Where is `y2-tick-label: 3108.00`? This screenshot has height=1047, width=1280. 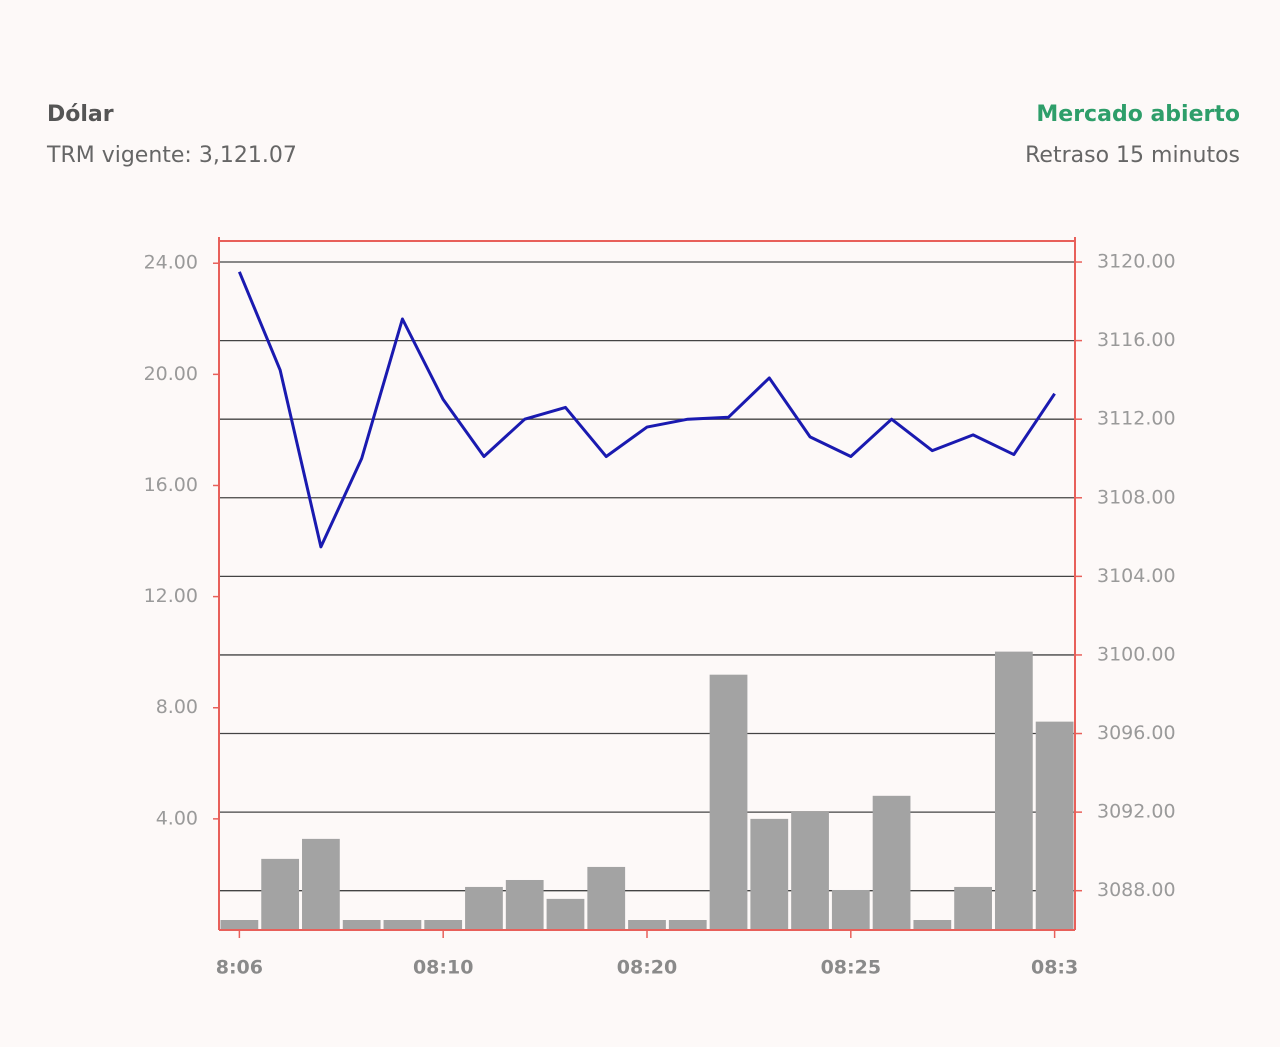
y2-tick-label: 3108.00 is located at coordinates (1136, 497).